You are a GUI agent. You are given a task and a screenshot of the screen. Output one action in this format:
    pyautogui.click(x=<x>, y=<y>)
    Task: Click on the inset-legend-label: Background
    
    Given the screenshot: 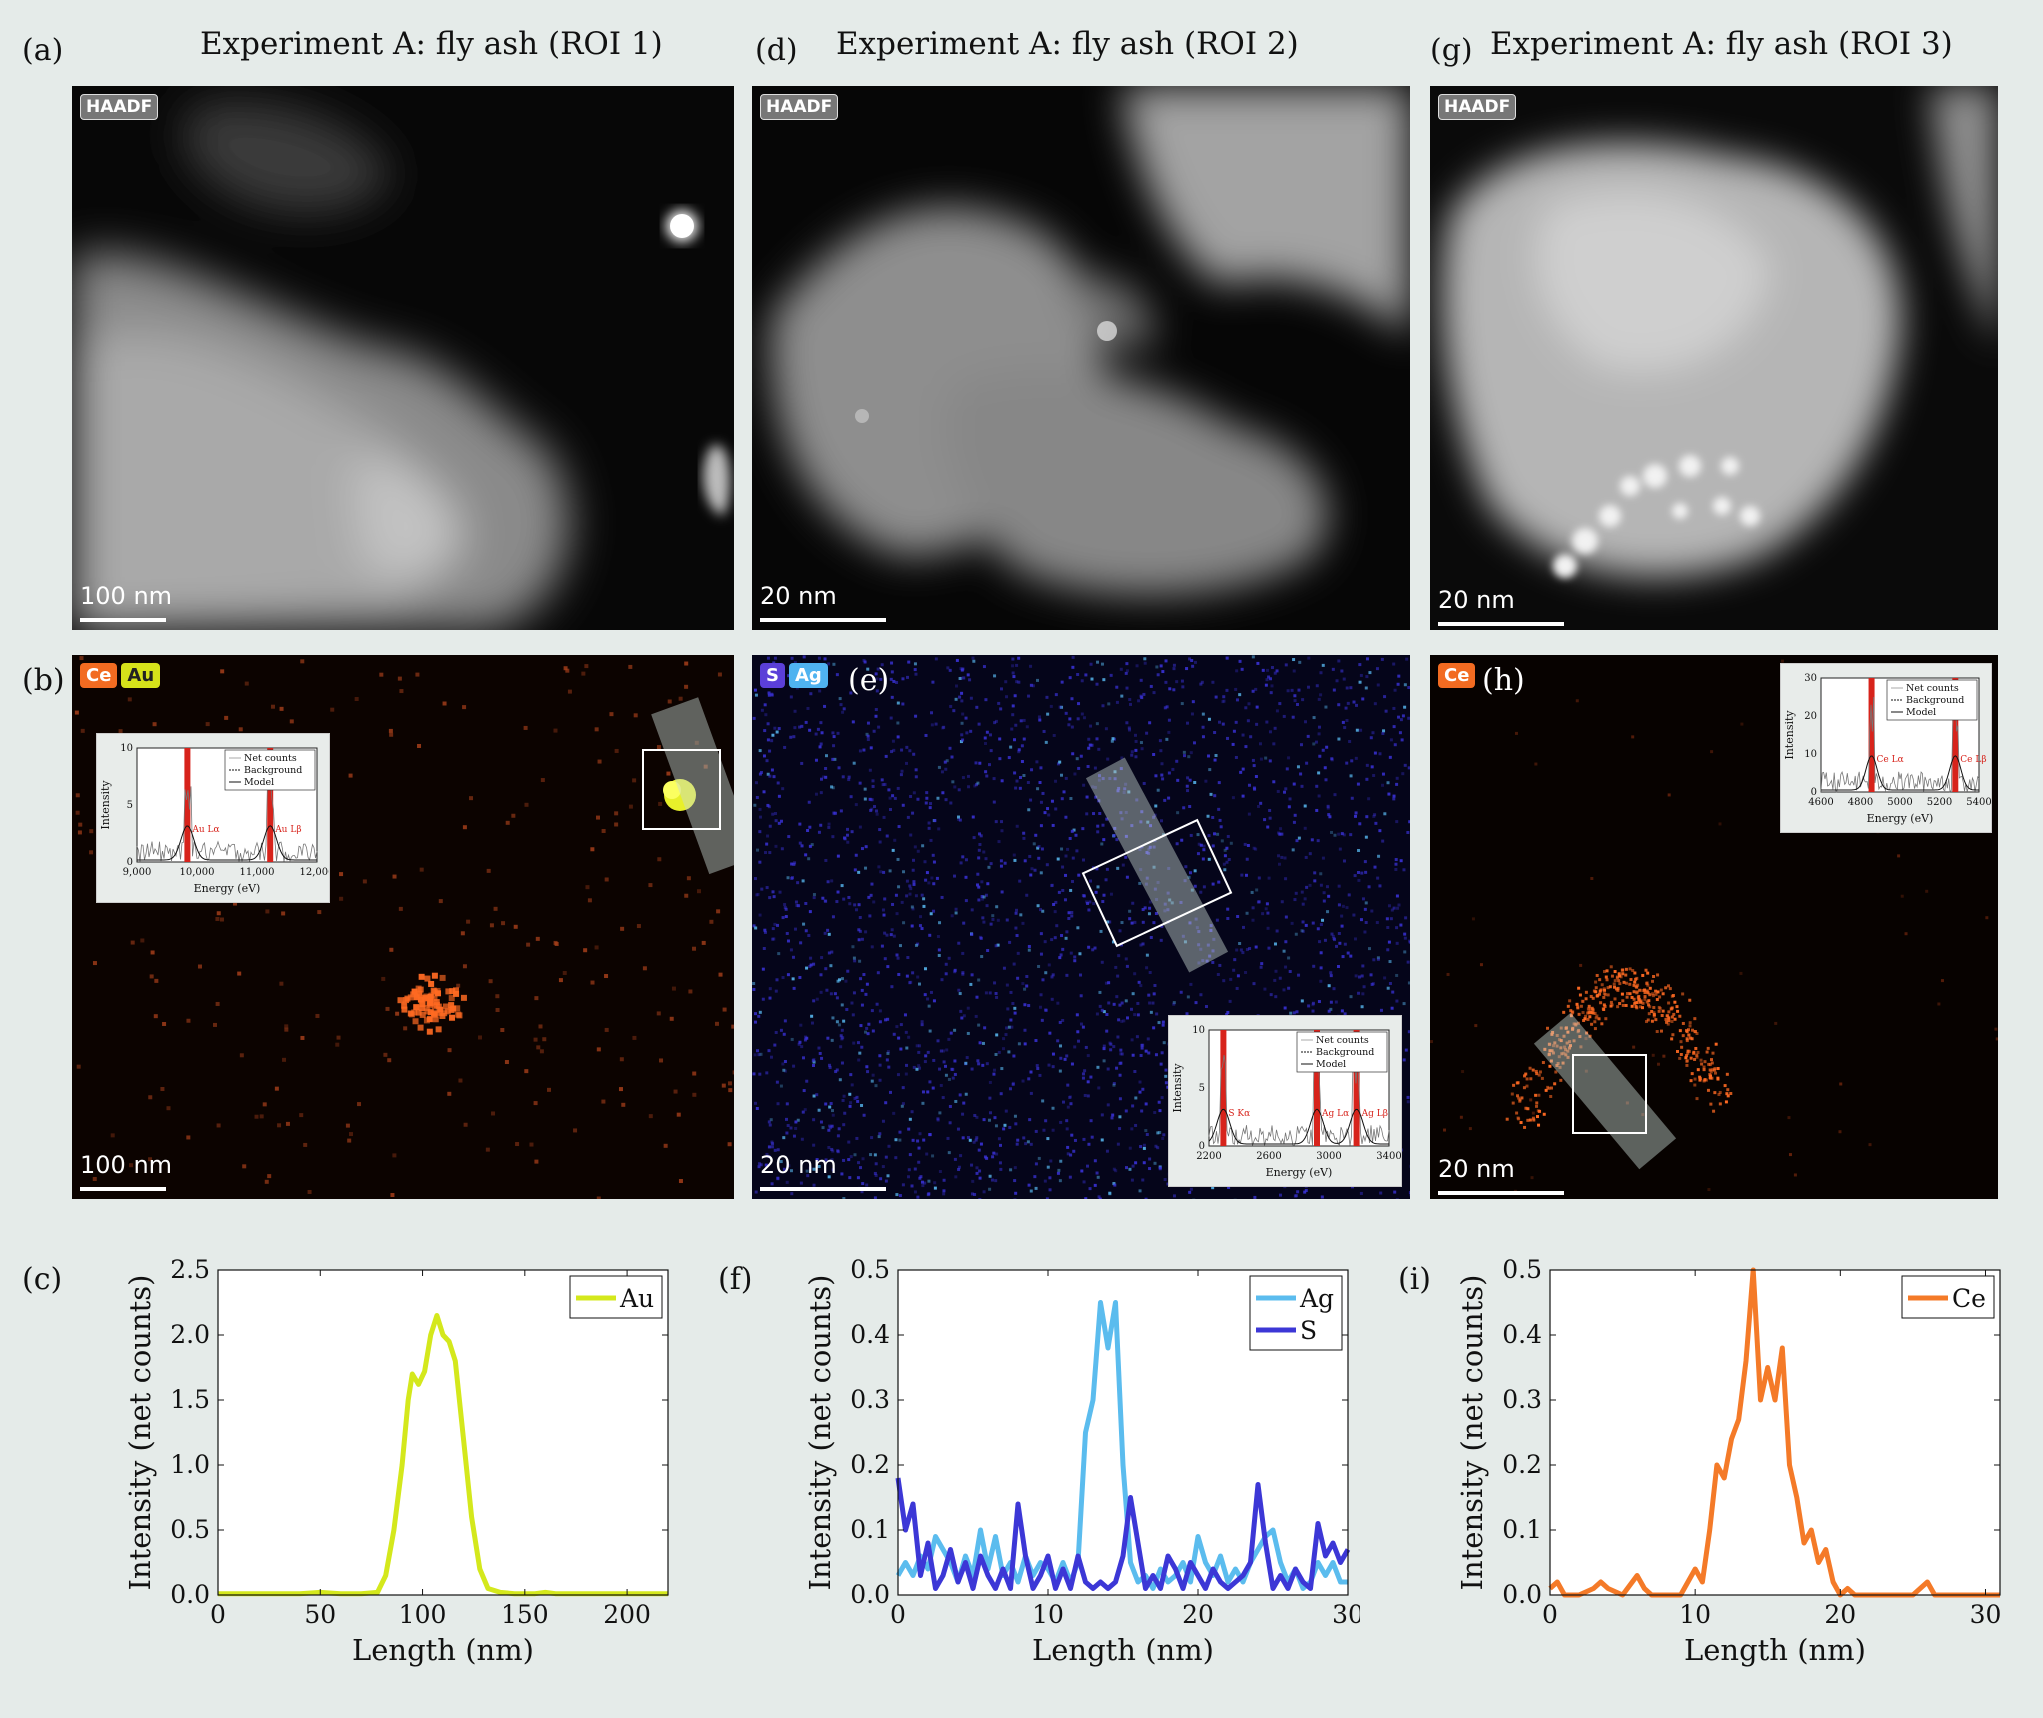 What is the action you would take?
    pyautogui.click(x=273, y=770)
    